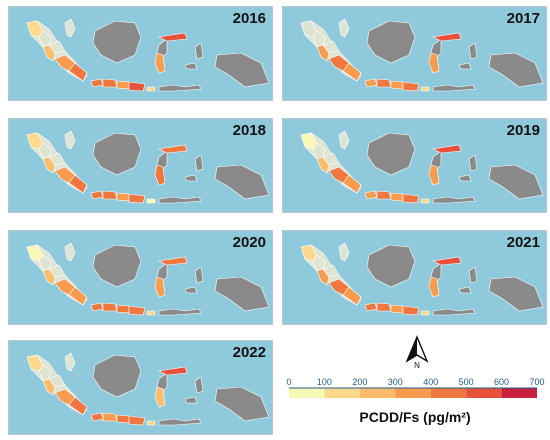 Image resolution: width=550 pixels, height=440 pixels. What do you see at coordinates (249, 18) in the screenshot?
I see `year-label: 2016` at bounding box center [249, 18].